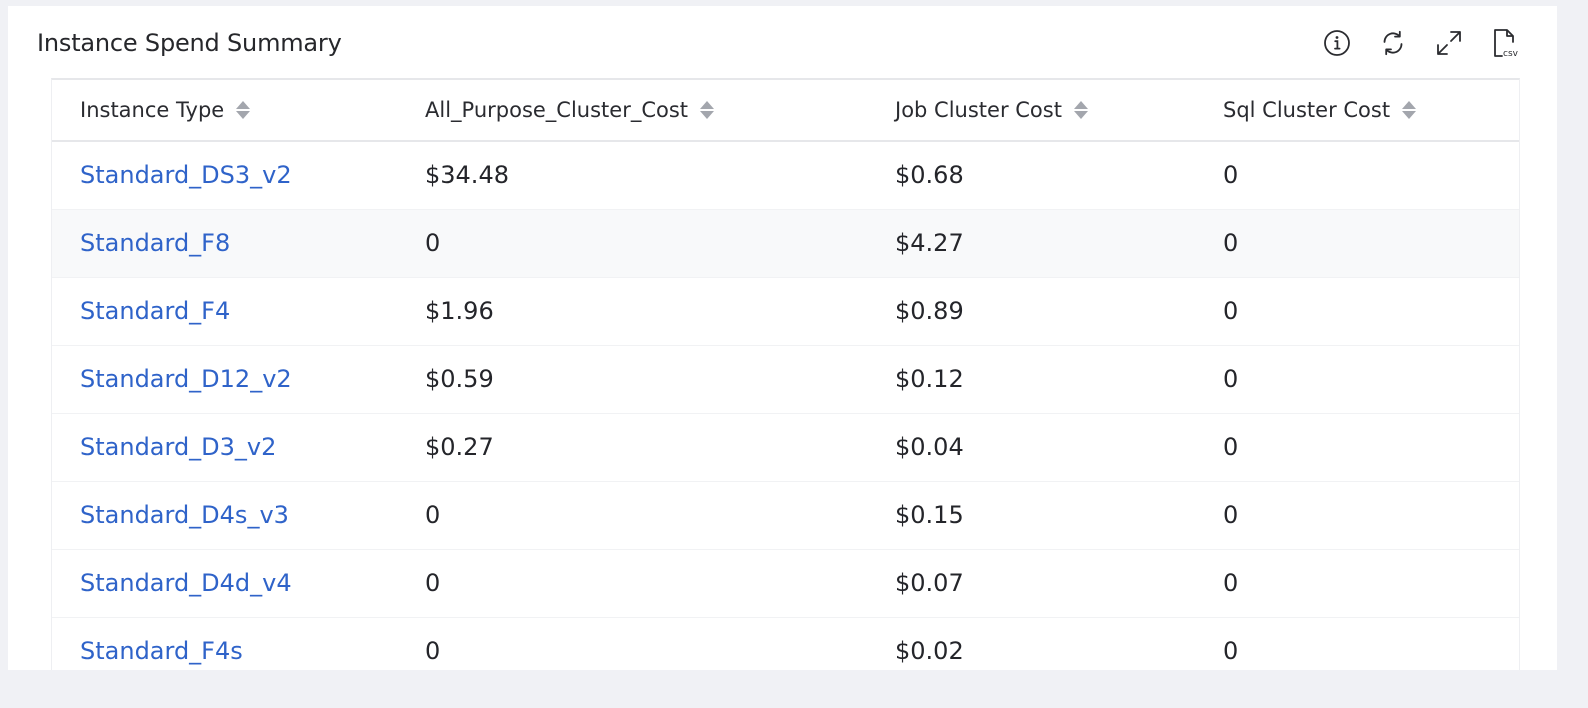  What do you see at coordinates (1421, 43) in the screenshot?
I see `card-toolbar: csv` at bounding box center [1421, 43].